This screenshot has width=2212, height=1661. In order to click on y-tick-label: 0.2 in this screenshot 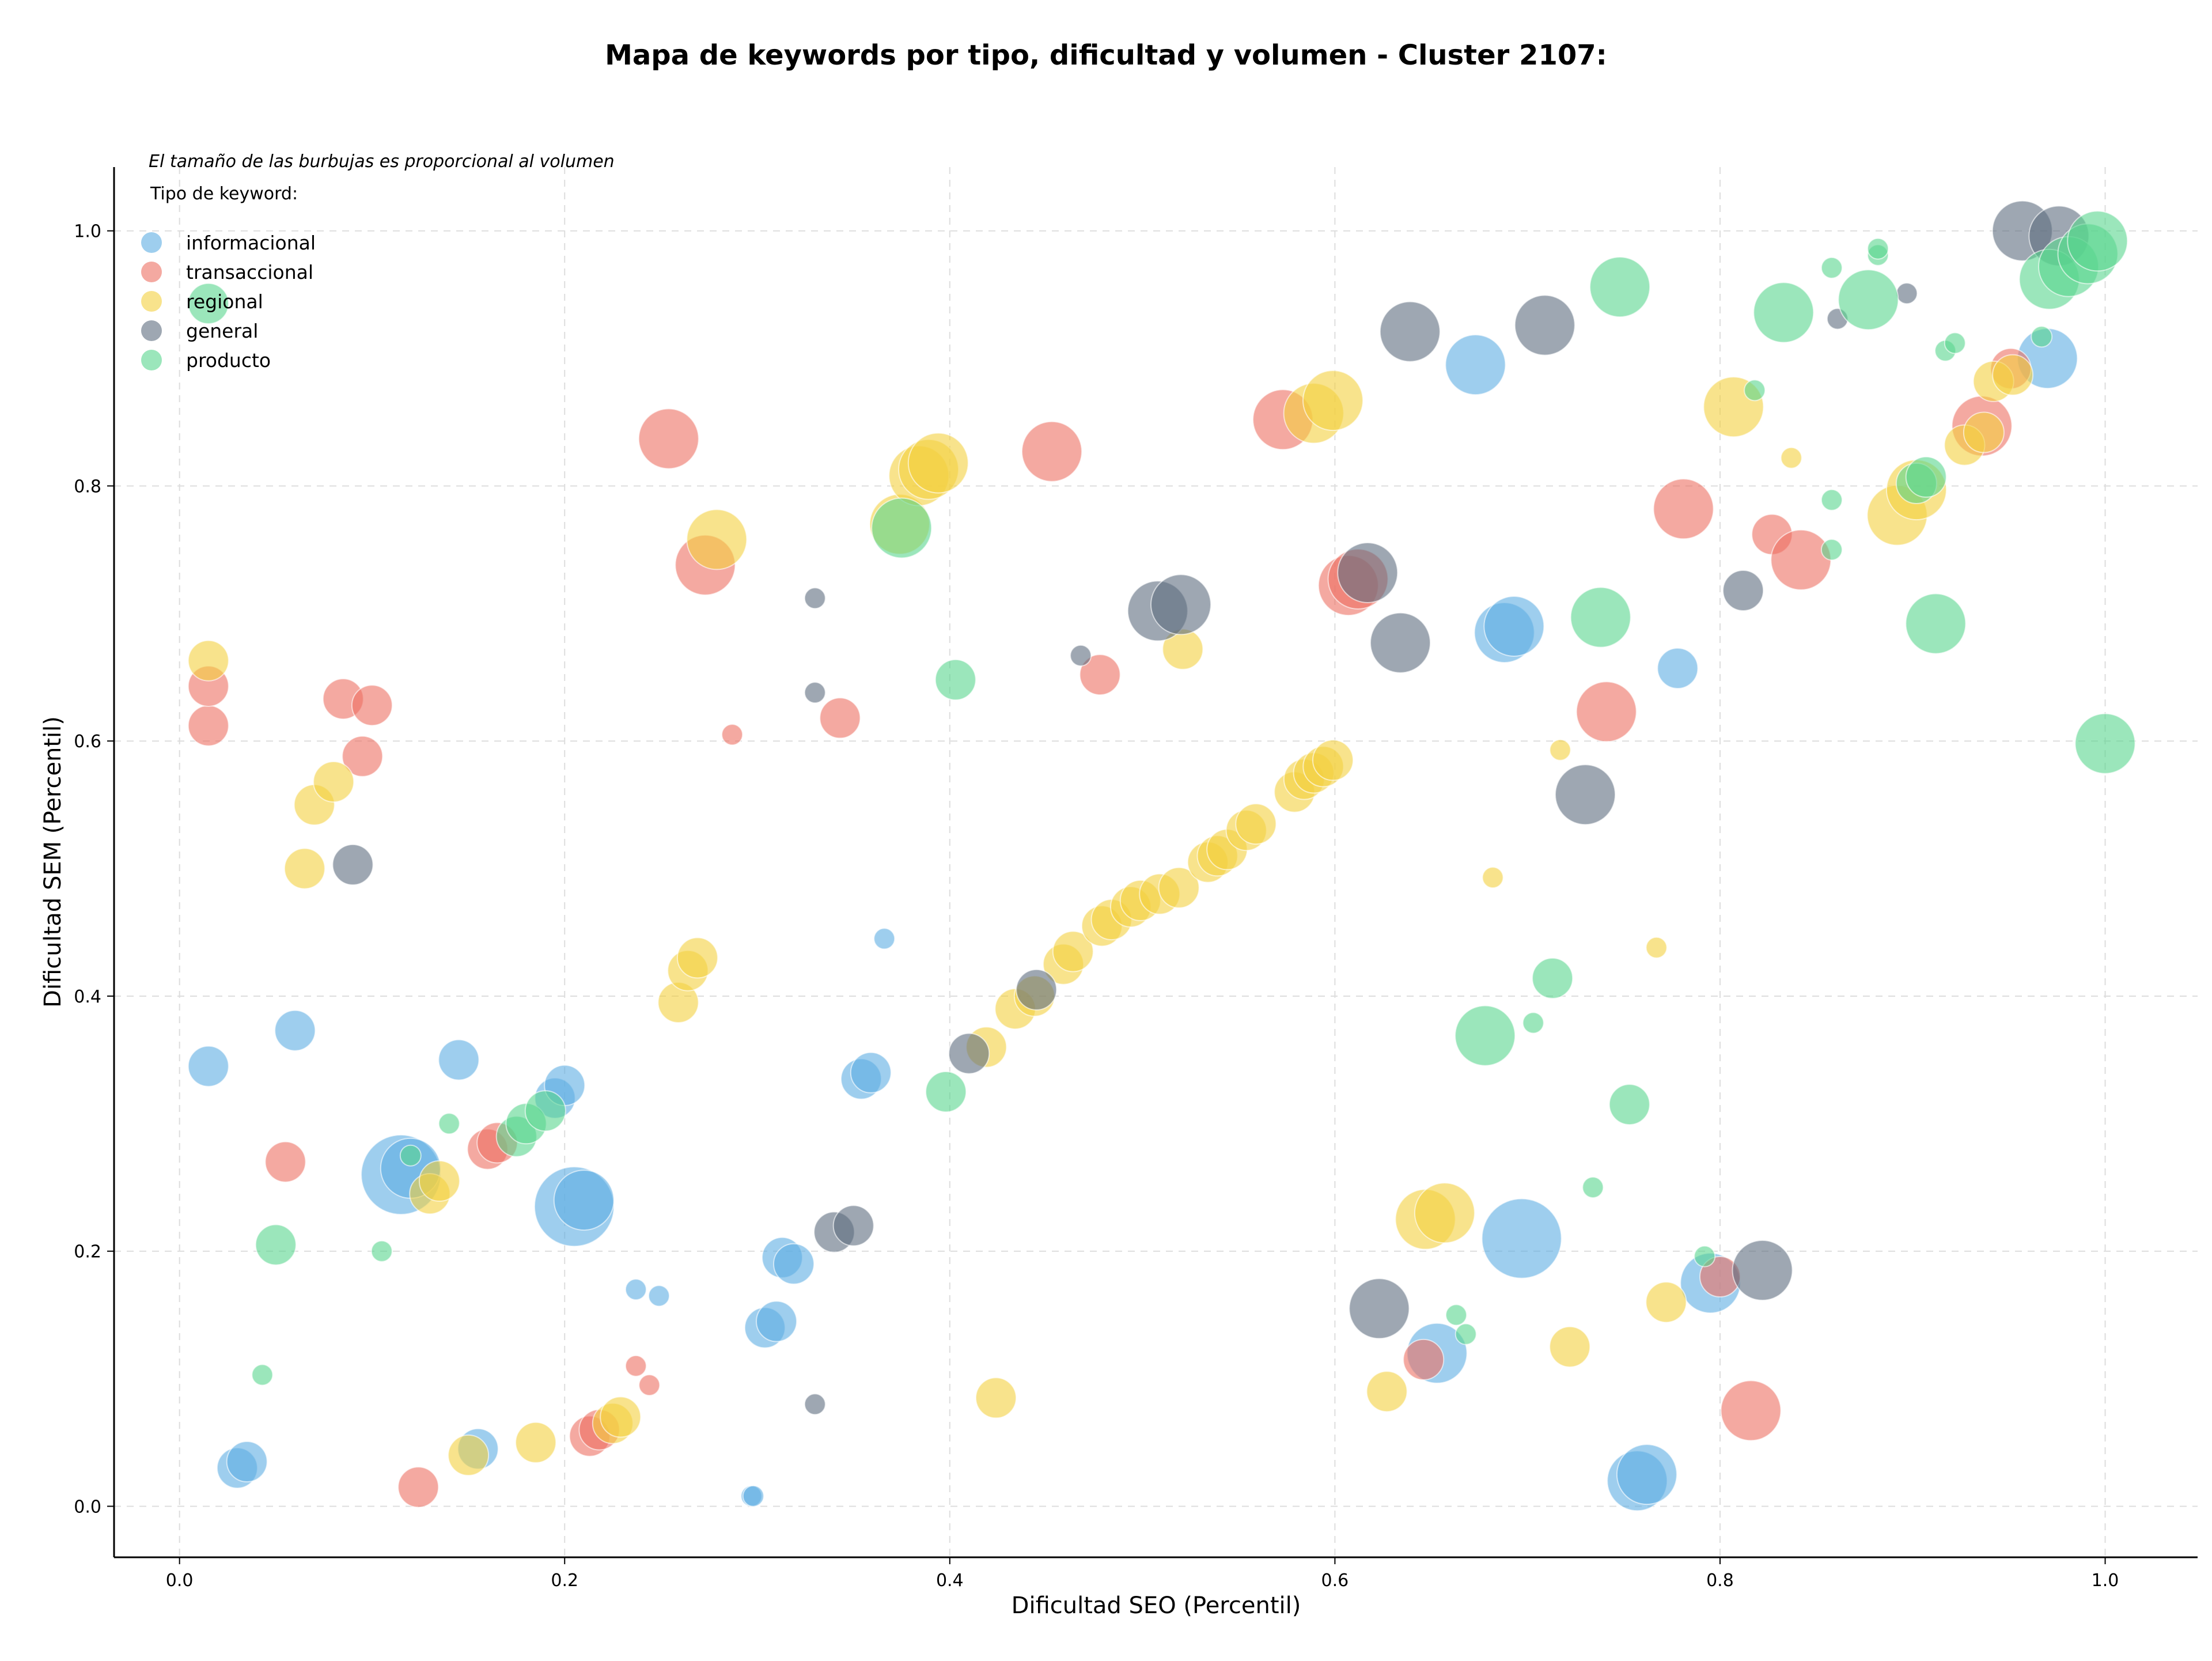, I will do `click(87, 1252)`.